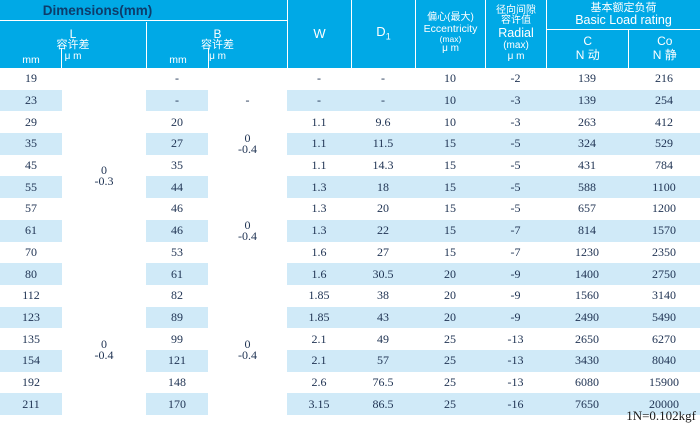 This screenshot has width=700, height=430. What do you see at coordinates (664, 381) in the screenshot?
I see `cell-co-static: 15900` at bounding box center [664, 381].